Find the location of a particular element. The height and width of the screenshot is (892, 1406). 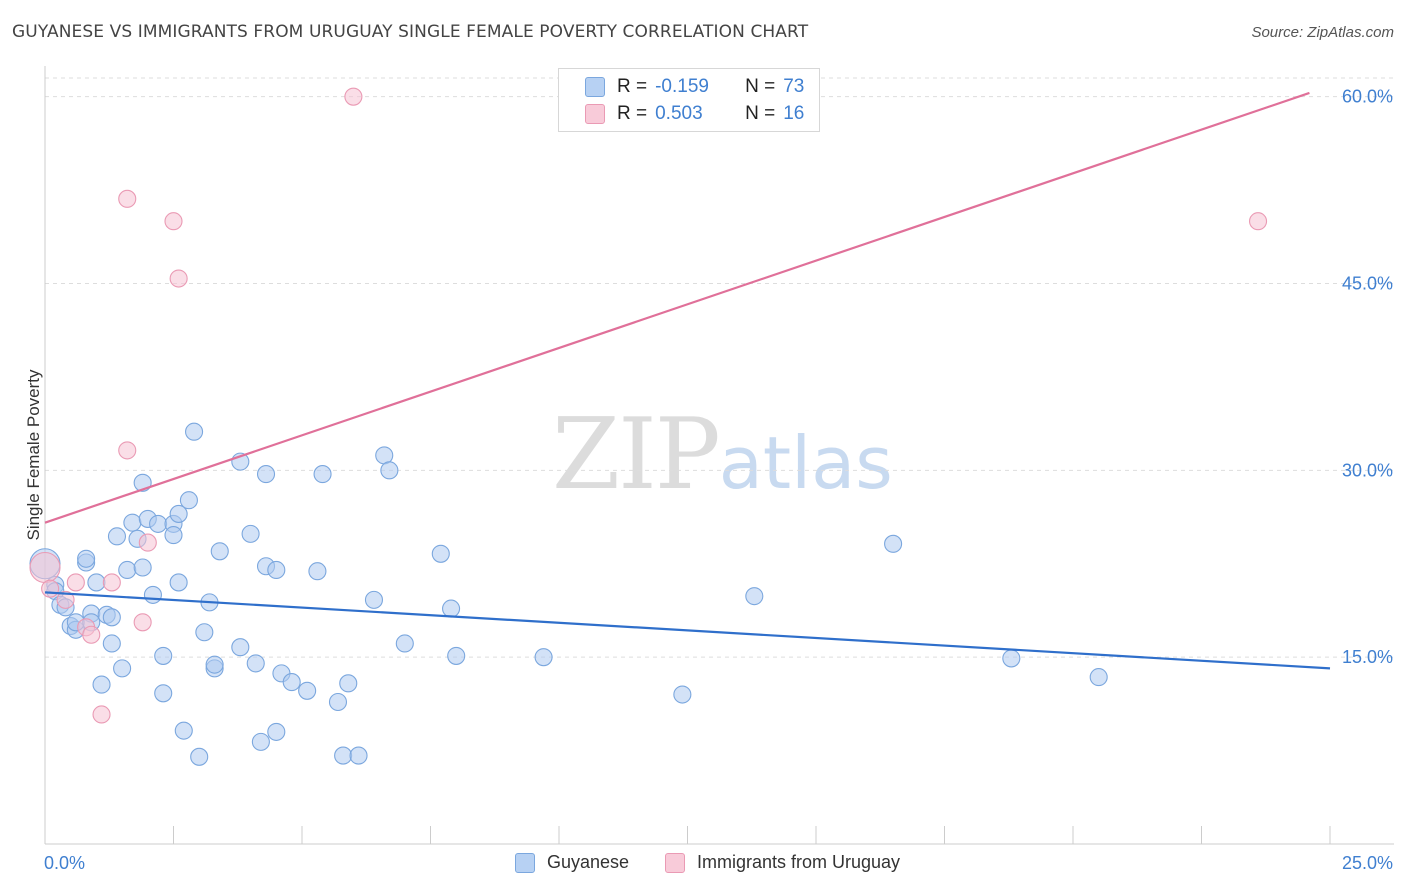

y-tick-label: 15.0% is located at coordinates (1367, 657).